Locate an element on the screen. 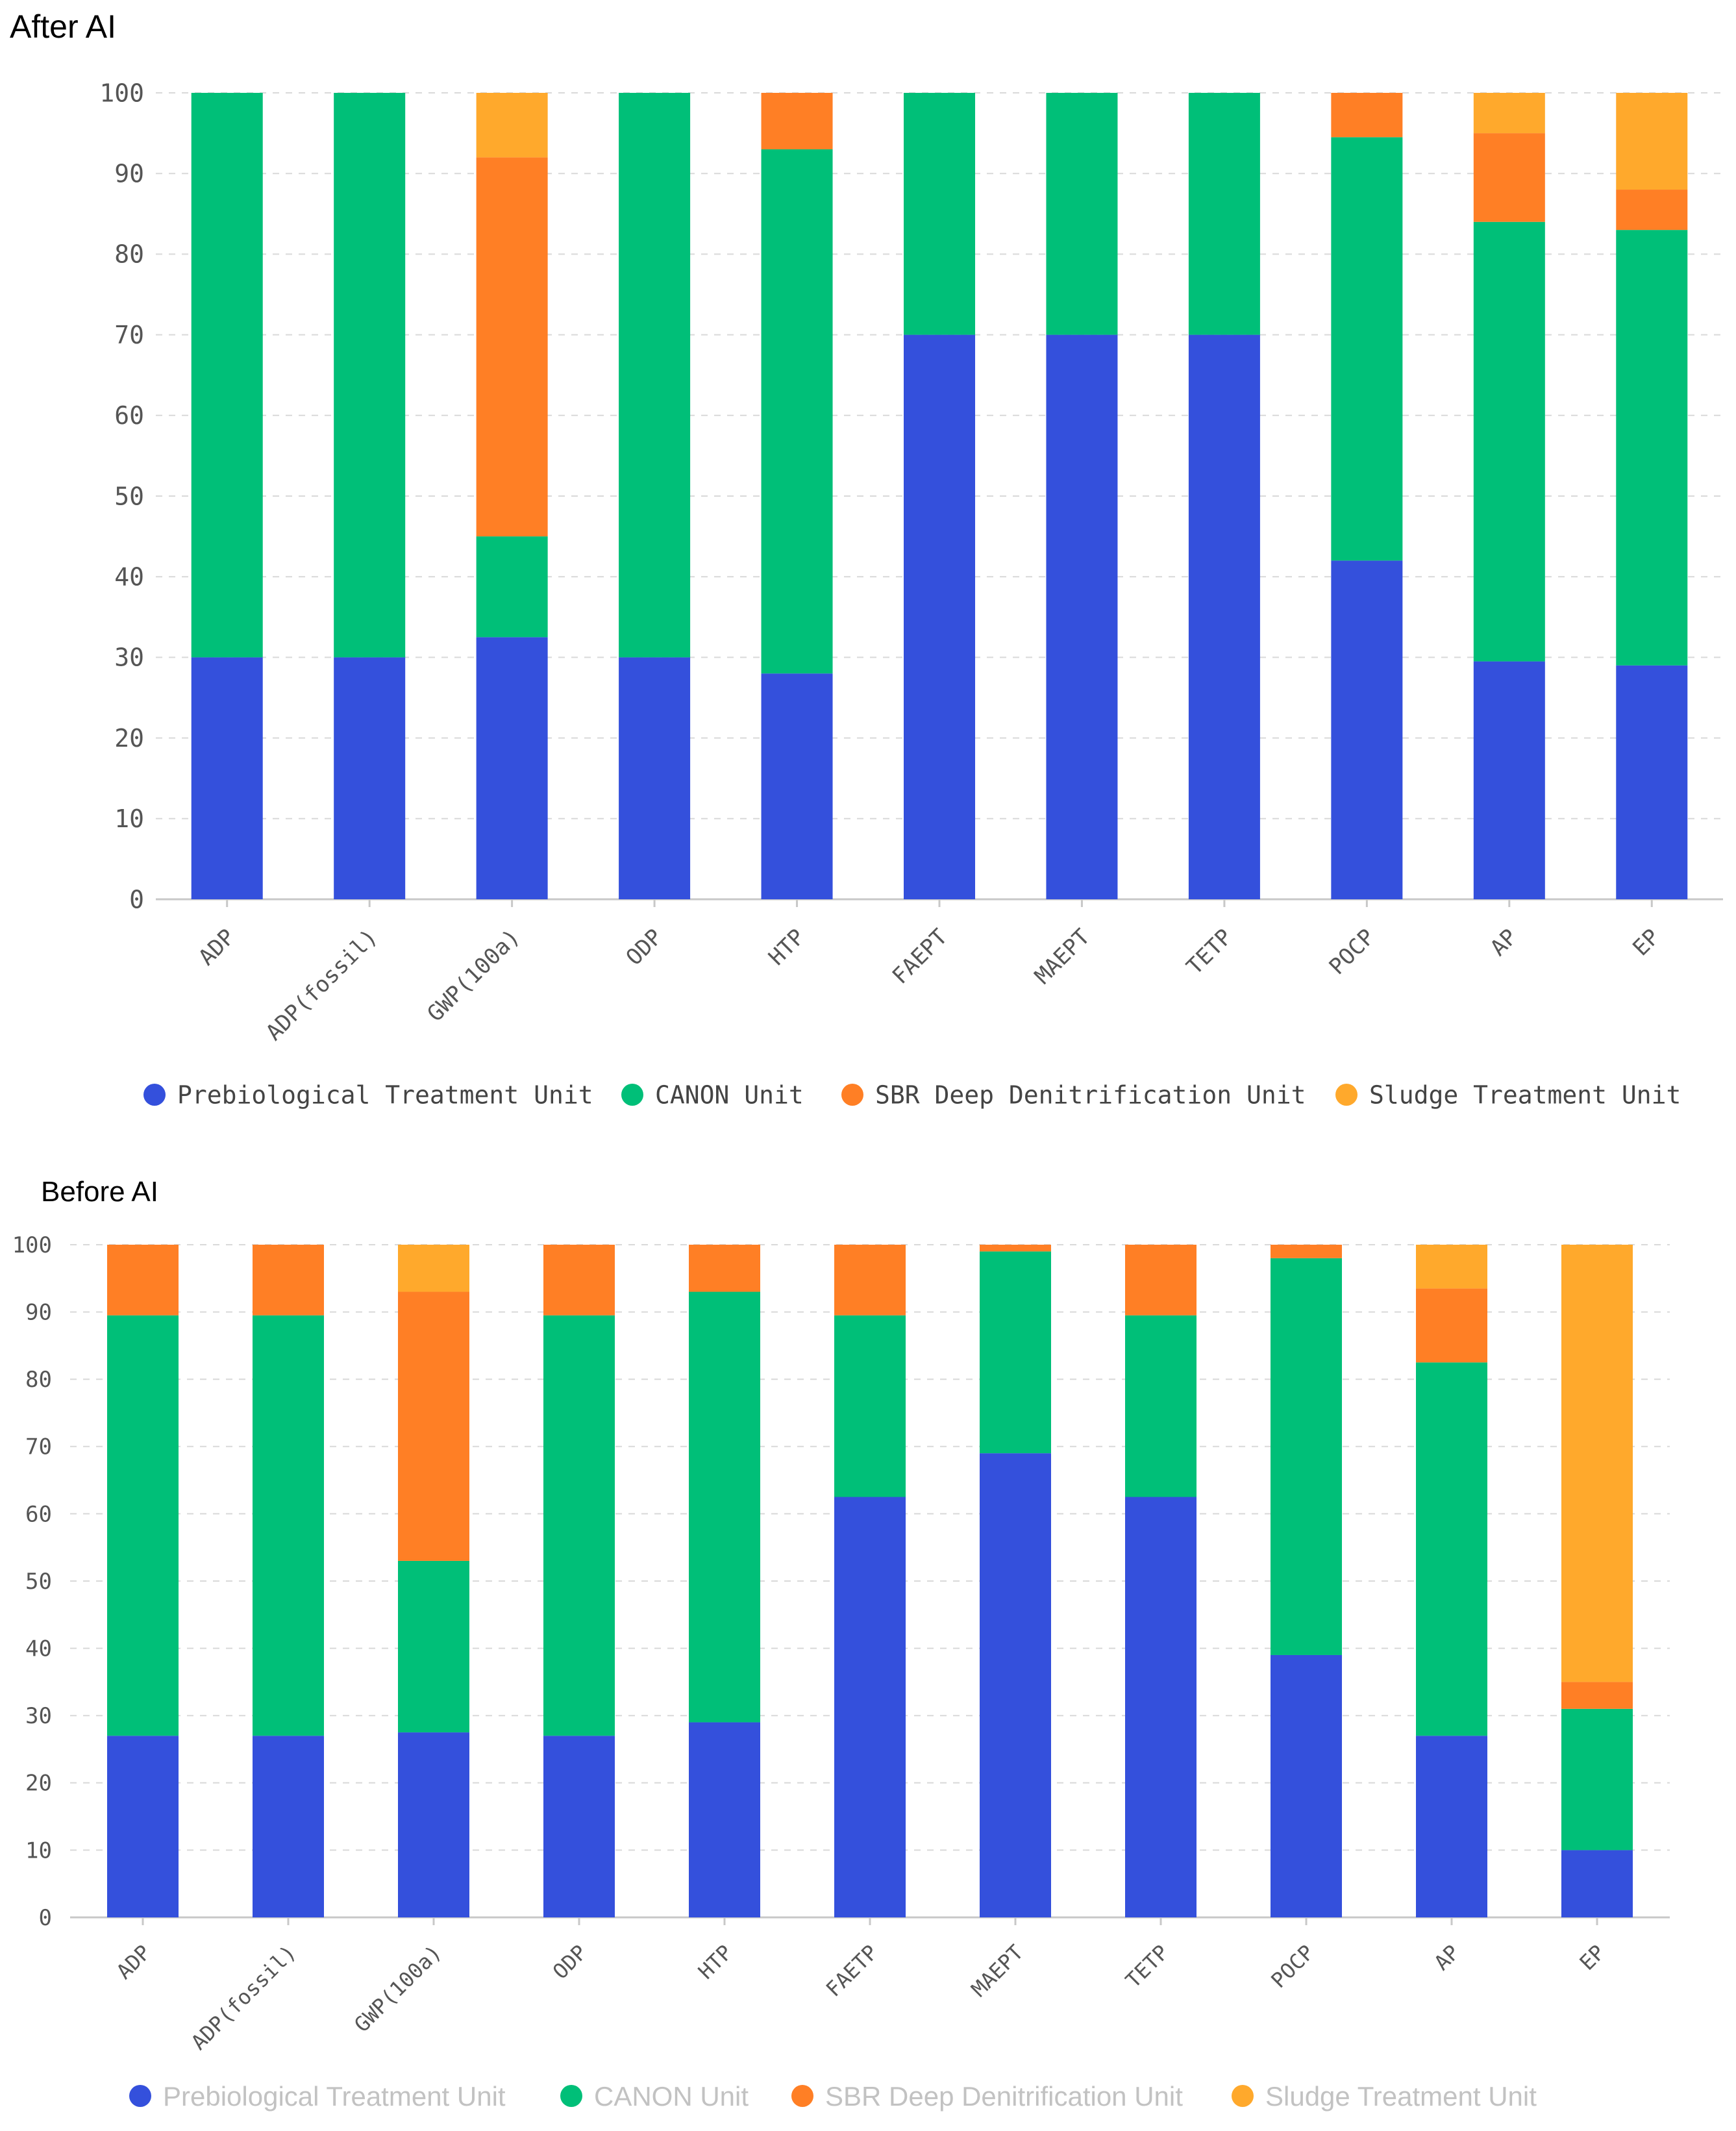 Image resolution: width=1736 pixels, height=2131 pixels. x-tick-label: MAEPT is located at coordinates (997, 1971).